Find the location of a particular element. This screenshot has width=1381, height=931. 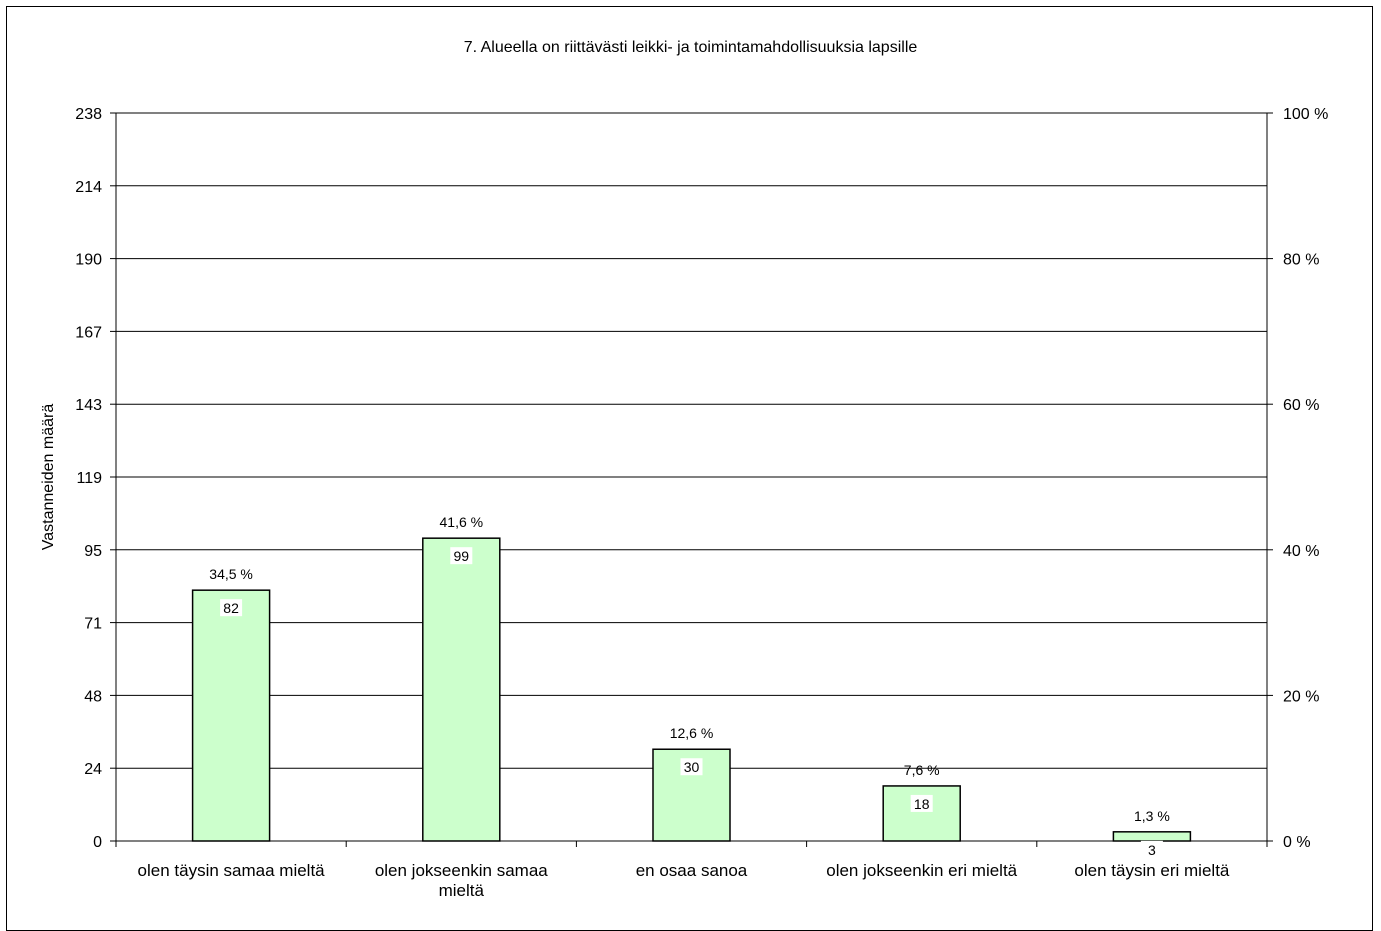

value-label: 18 is located at coordinates (922, 804).